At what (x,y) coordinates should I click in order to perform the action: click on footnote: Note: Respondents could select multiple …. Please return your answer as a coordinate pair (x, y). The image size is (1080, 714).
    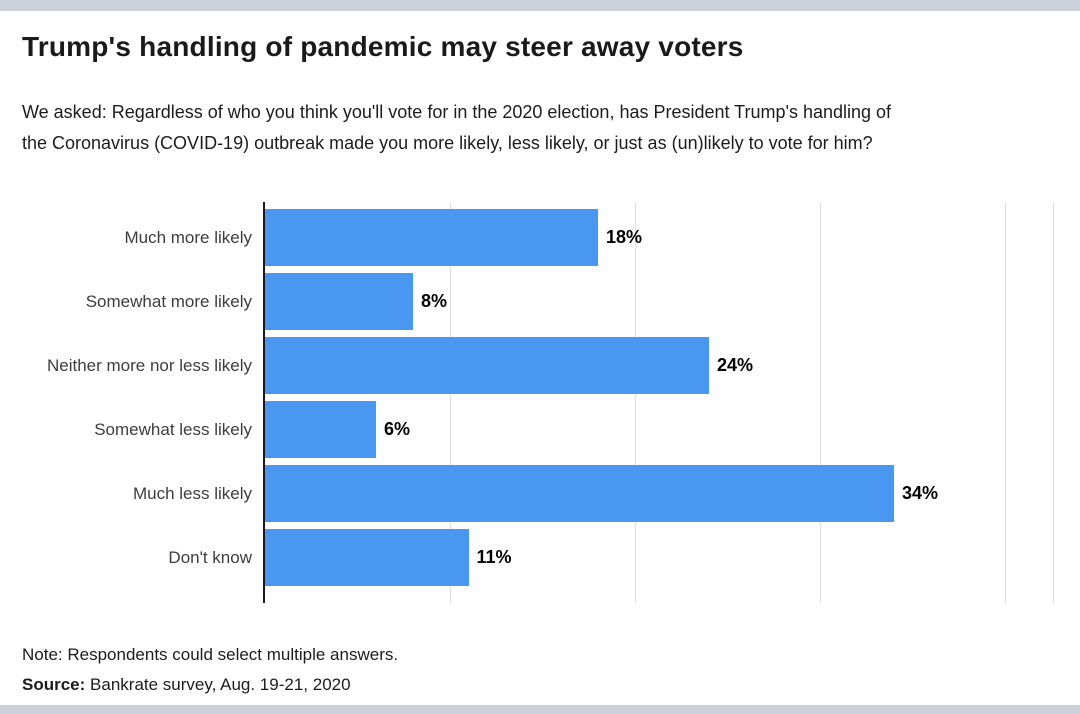
    Looking at the image, I should click on (210, 654).